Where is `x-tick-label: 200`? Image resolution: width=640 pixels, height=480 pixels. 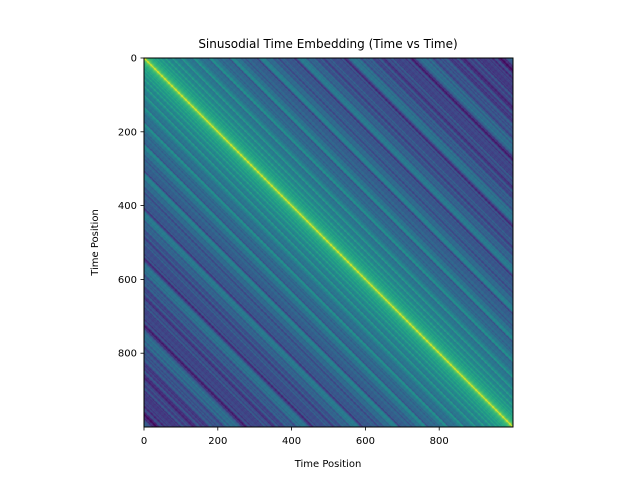 x-tick-label: 200 is located at coordinates (217, 441).